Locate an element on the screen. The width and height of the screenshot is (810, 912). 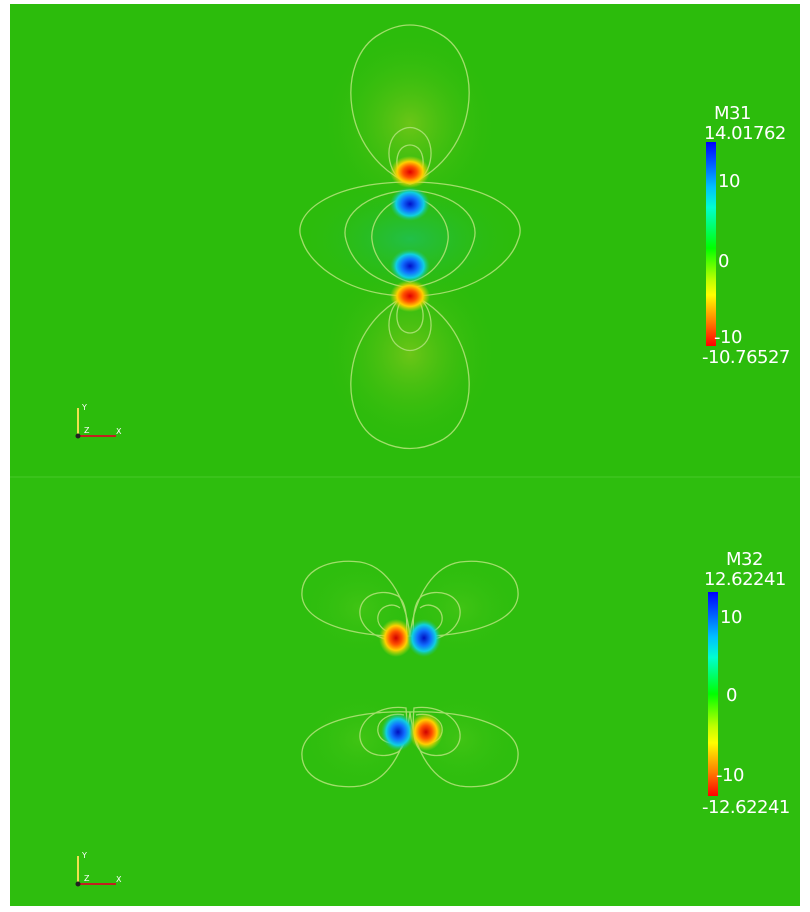
contour-field-m32 is located at coordinates (410, 674).